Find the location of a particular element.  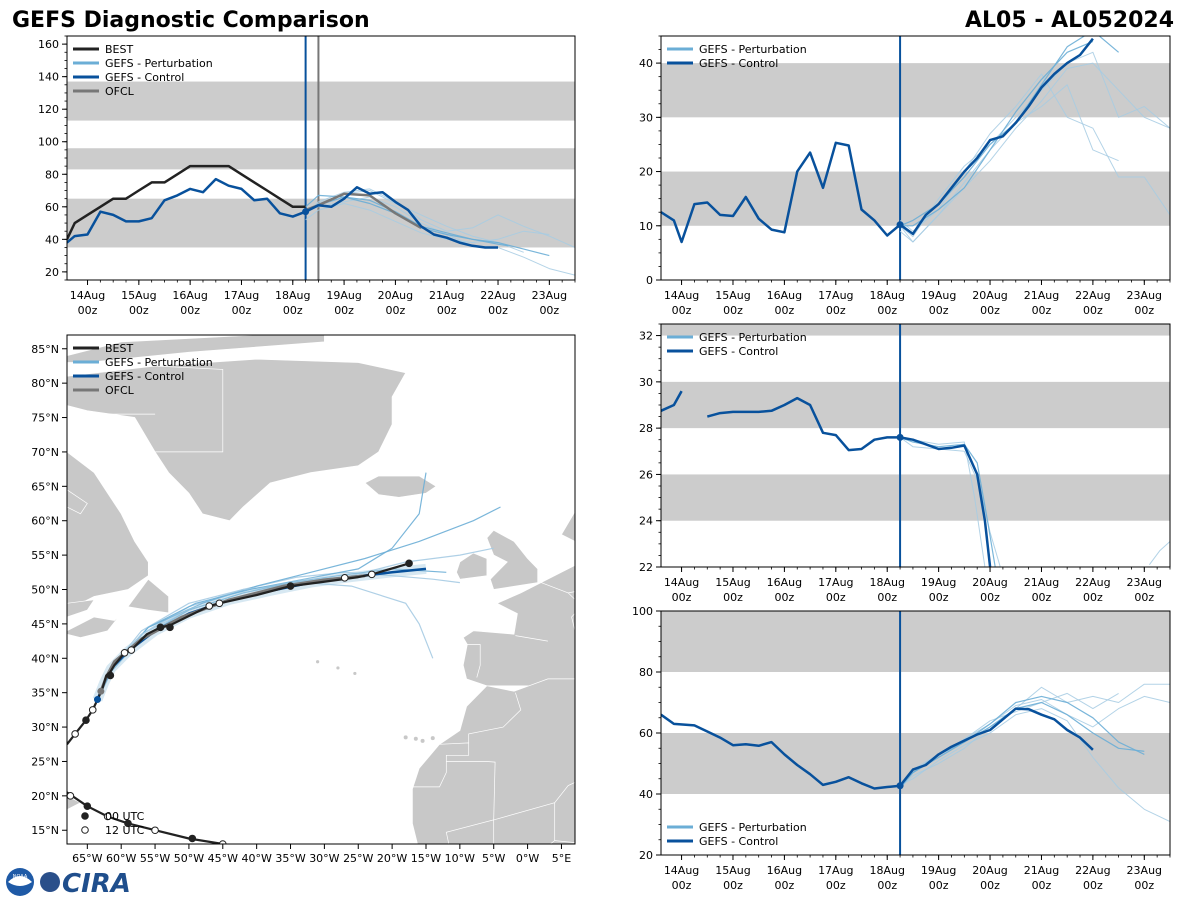

track-xtick-label: 65°W is located at coordinates (87, 858).